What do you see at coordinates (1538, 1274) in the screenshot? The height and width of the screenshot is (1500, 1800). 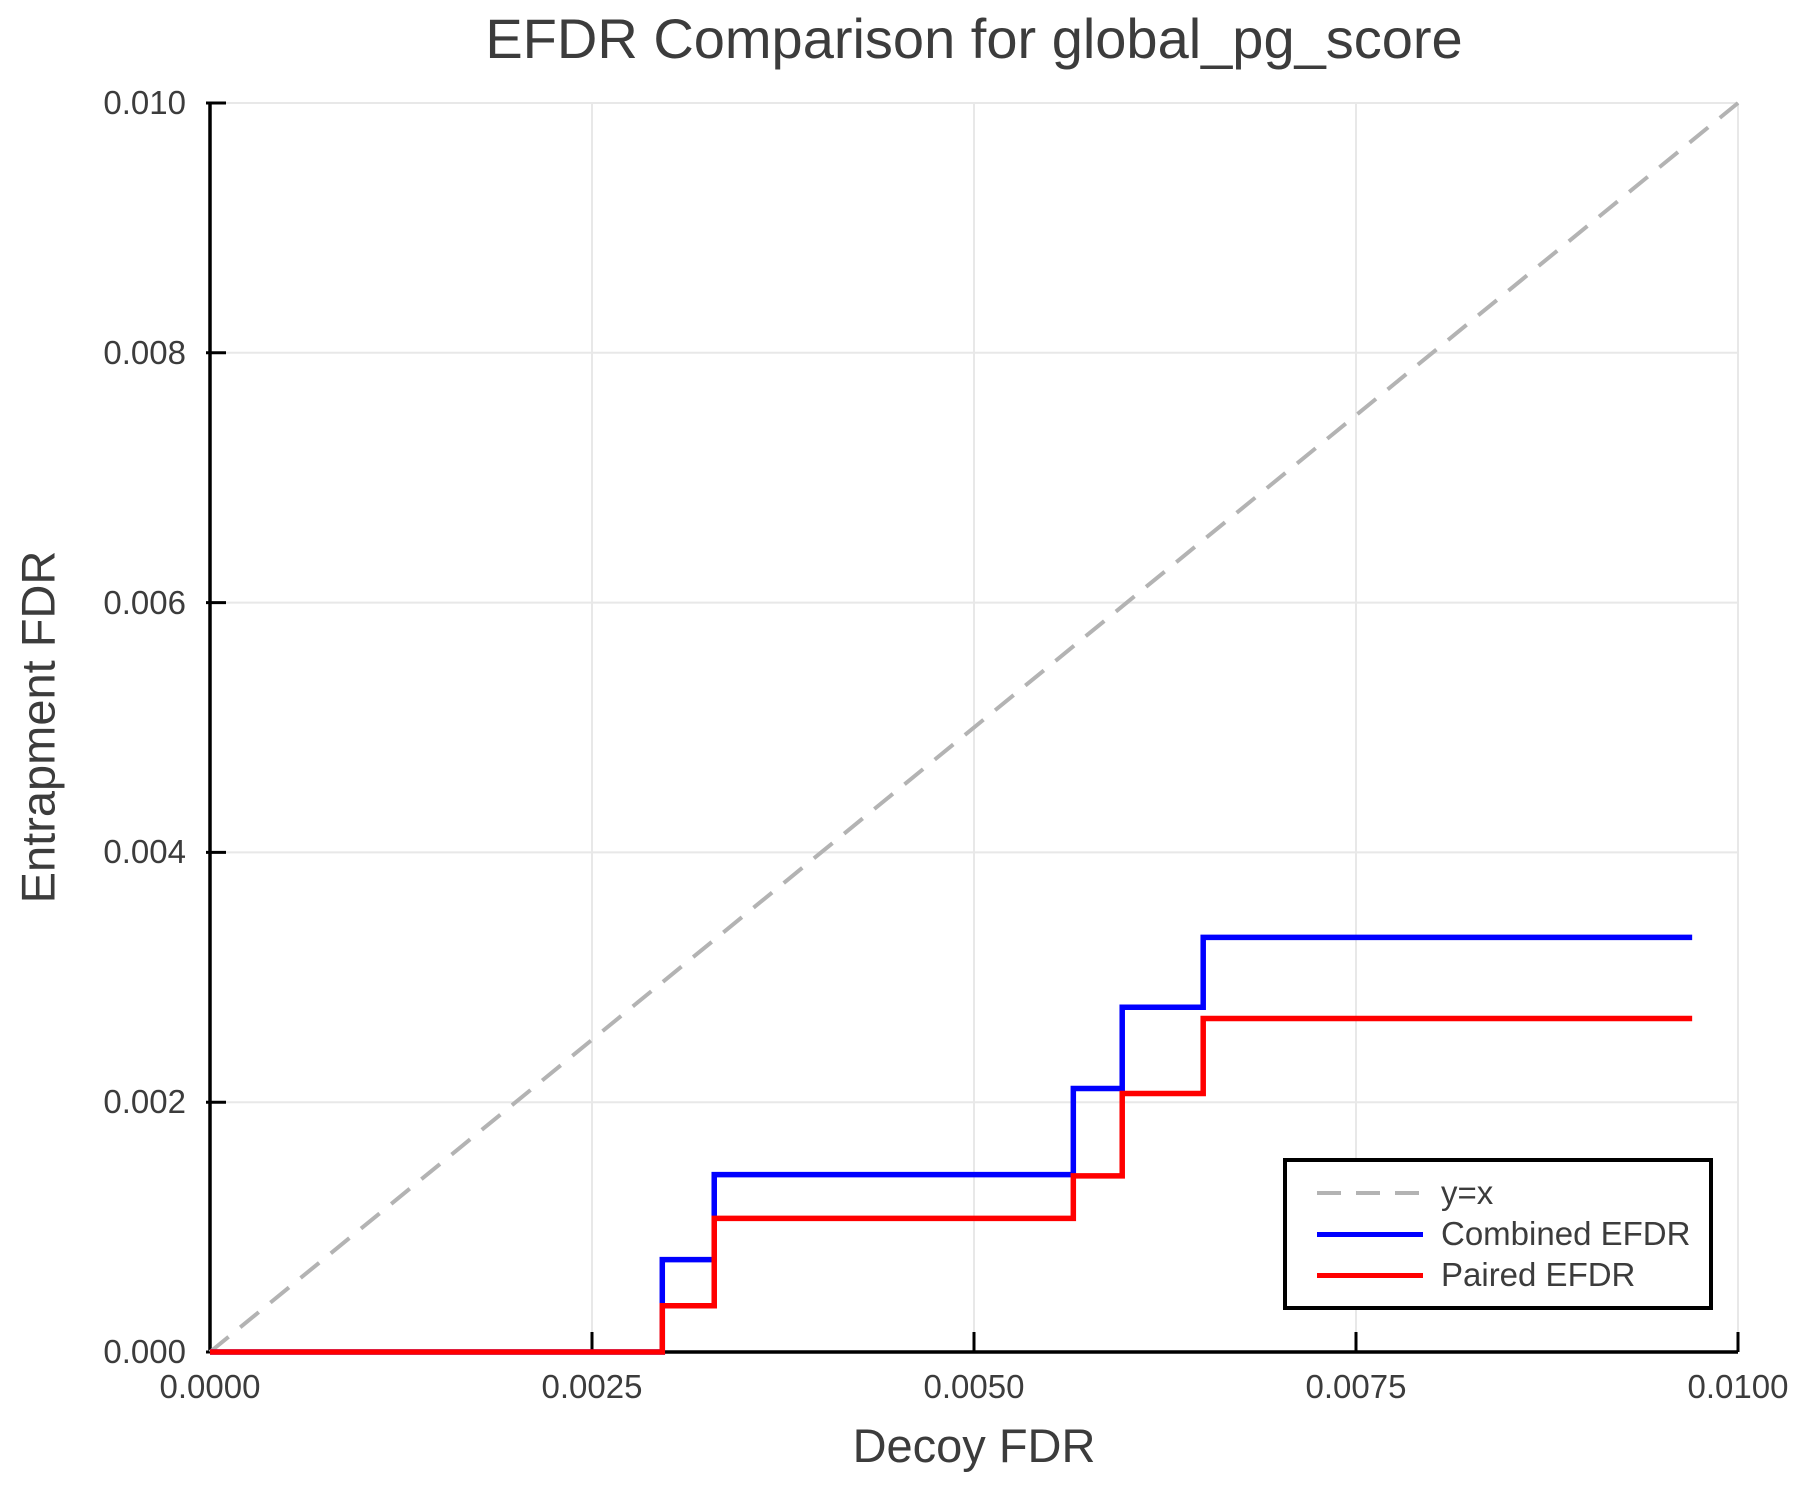 I see `legend-label: Paired EFDR` at bounding box center [1538, 1274].